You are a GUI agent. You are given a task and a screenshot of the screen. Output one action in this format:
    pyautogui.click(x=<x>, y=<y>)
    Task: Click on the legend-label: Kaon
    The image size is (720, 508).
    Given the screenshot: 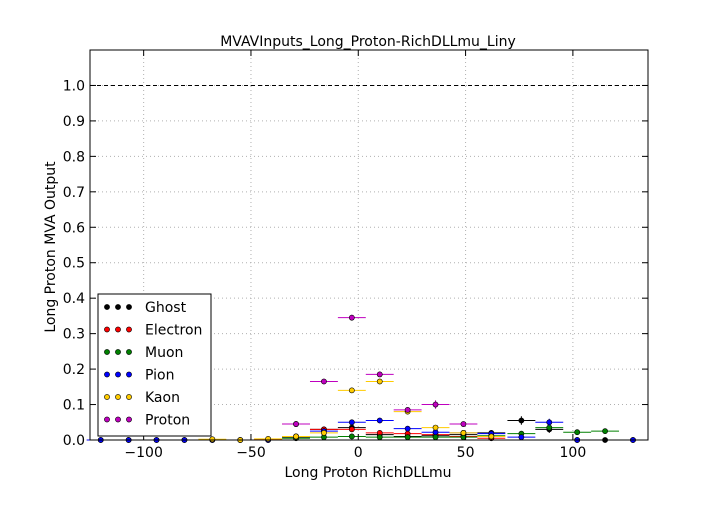 What is the action you would take?
    pyautogui.click(x=162, y=398)
    